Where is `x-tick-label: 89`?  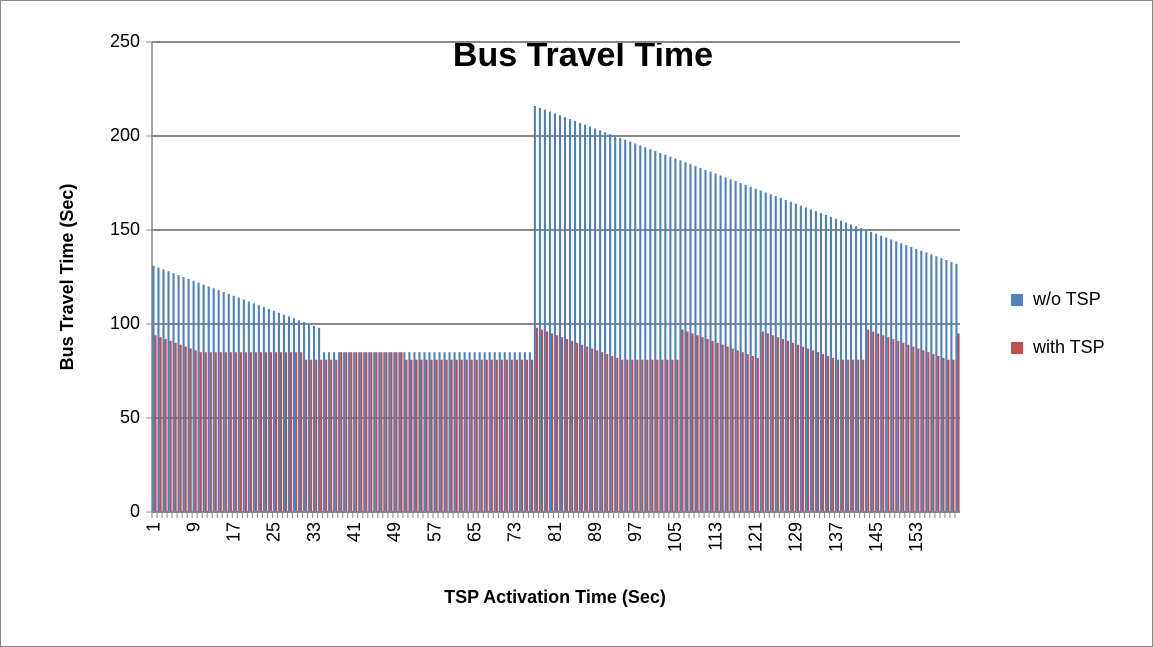
x-tick-label: 89 is located at coordinates (595, 532).